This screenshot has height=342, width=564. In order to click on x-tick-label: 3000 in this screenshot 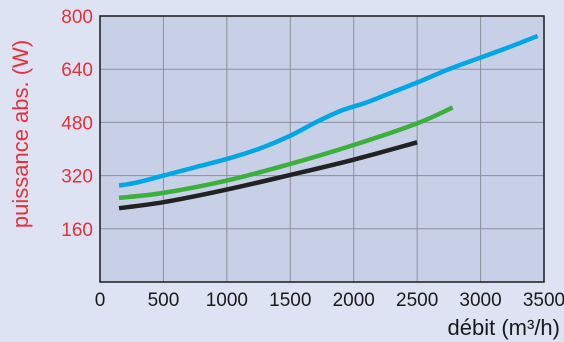, I will do `click(480, 300)`.